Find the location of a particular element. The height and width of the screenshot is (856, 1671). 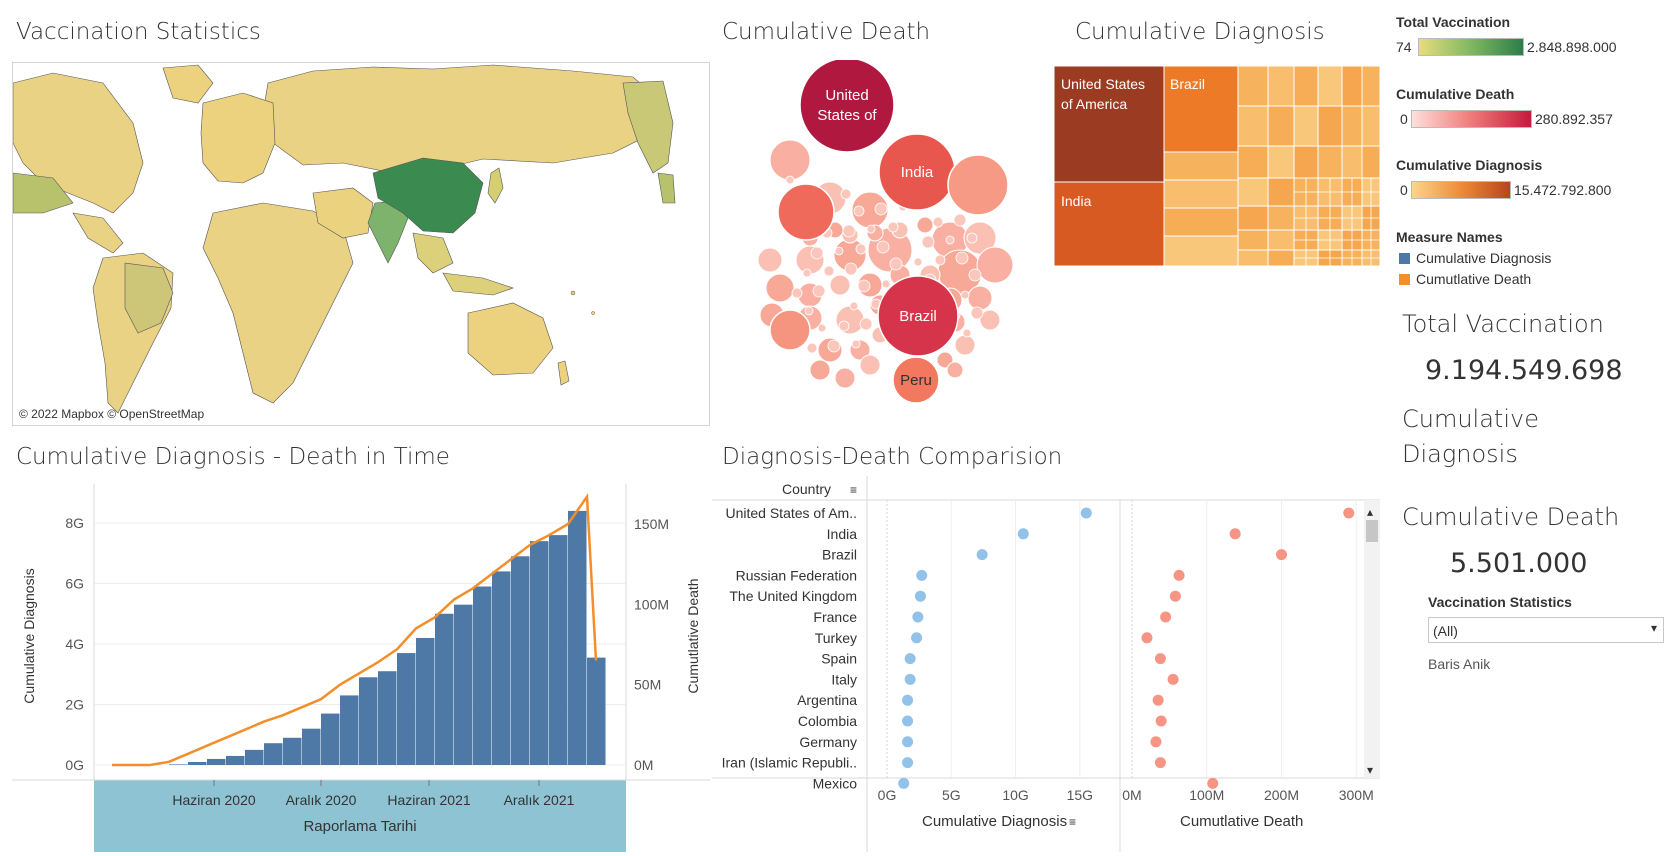

country-row-label: France is located at coordinates (835, 617).